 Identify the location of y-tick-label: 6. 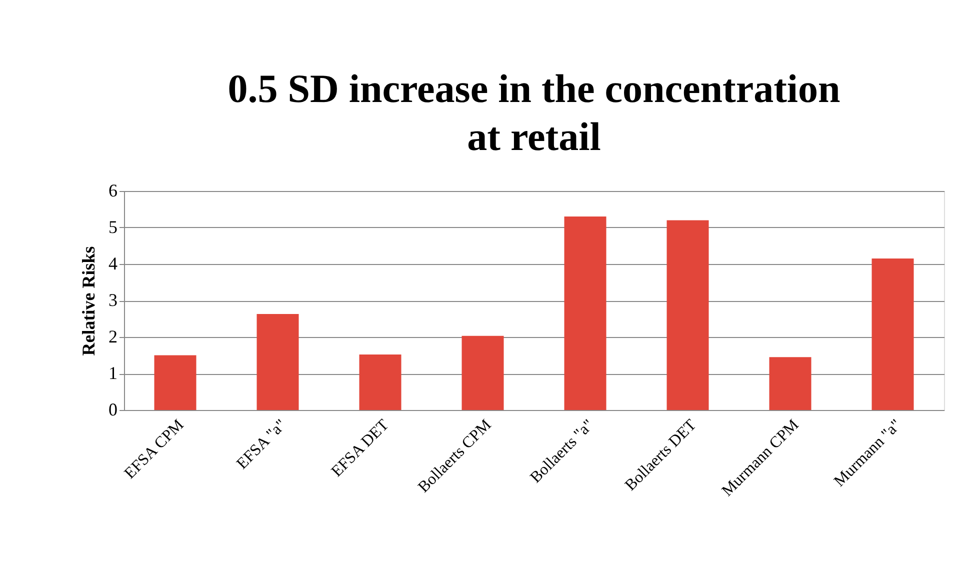
(113, 190).